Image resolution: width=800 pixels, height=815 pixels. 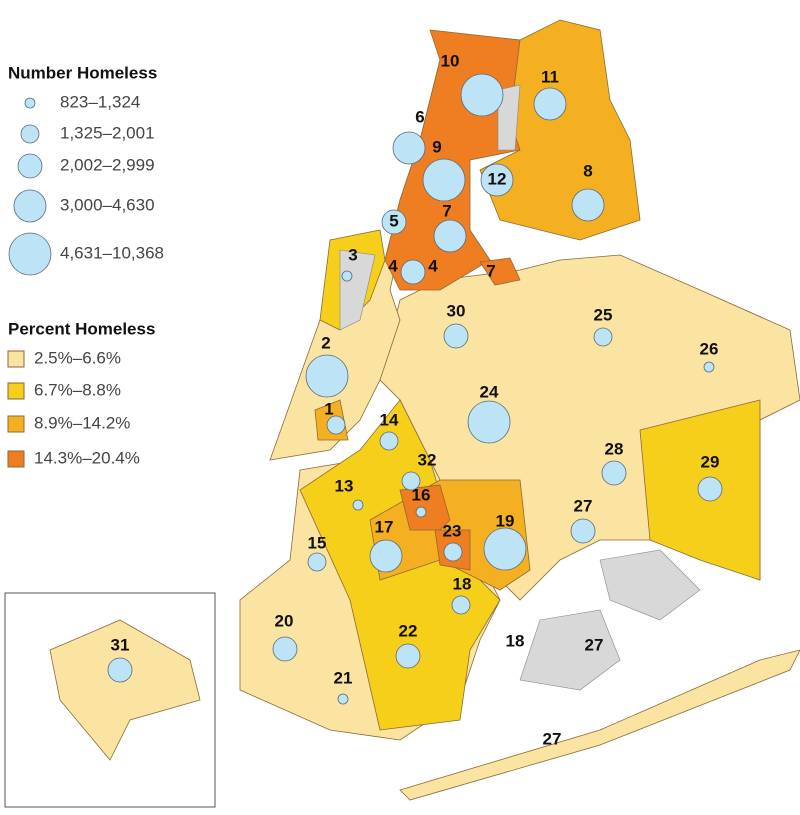 I want to click on inset-frame, so click(x=110, y=700).